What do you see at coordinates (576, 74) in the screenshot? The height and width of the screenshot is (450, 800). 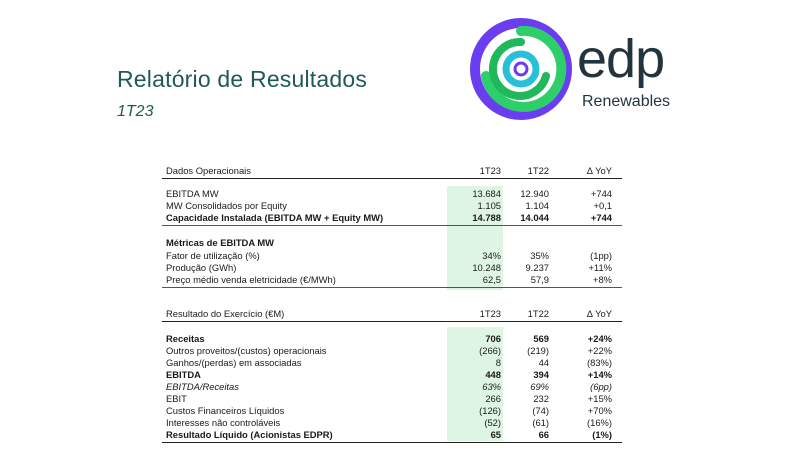 I see `edp-renewables-logo: edp Renewables` at bounding box center [576, 74].